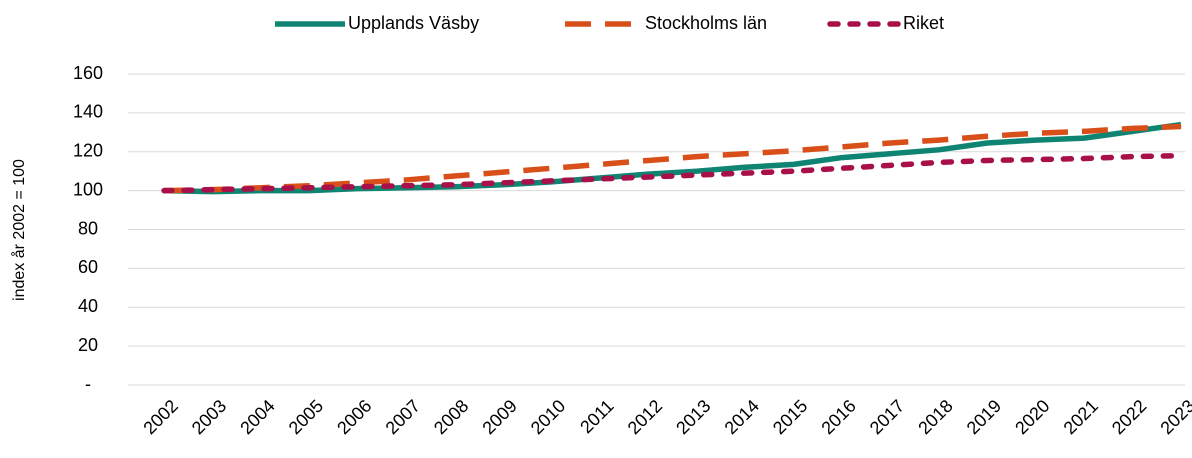 Image resolution: width=1192 pixels, height=458 pixels. I want to click on x-tick-label: 2012, so click(645, 417).